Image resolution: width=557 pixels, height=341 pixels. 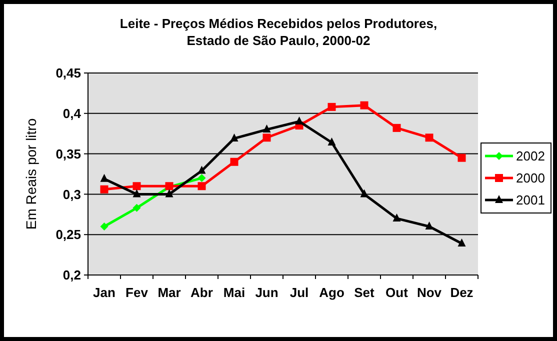 I want to click on x-tick-label: Fev, so click(x=137, y=292).